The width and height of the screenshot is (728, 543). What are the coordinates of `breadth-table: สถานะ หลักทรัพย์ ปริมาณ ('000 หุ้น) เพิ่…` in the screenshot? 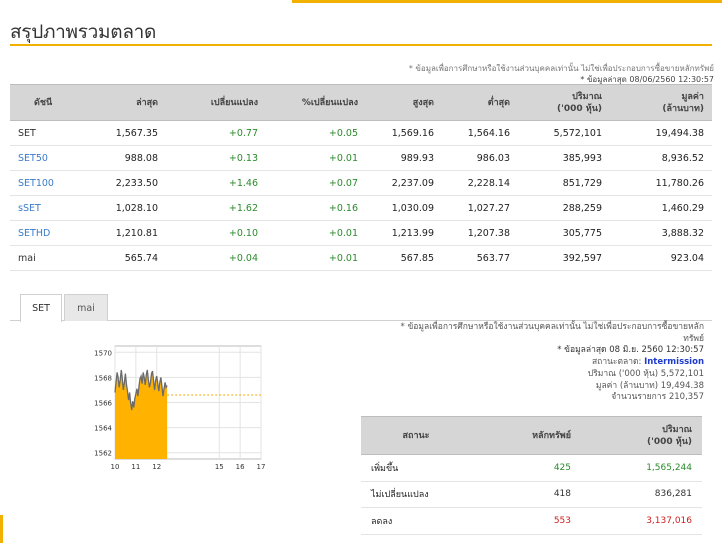 It's located at (531, 475).